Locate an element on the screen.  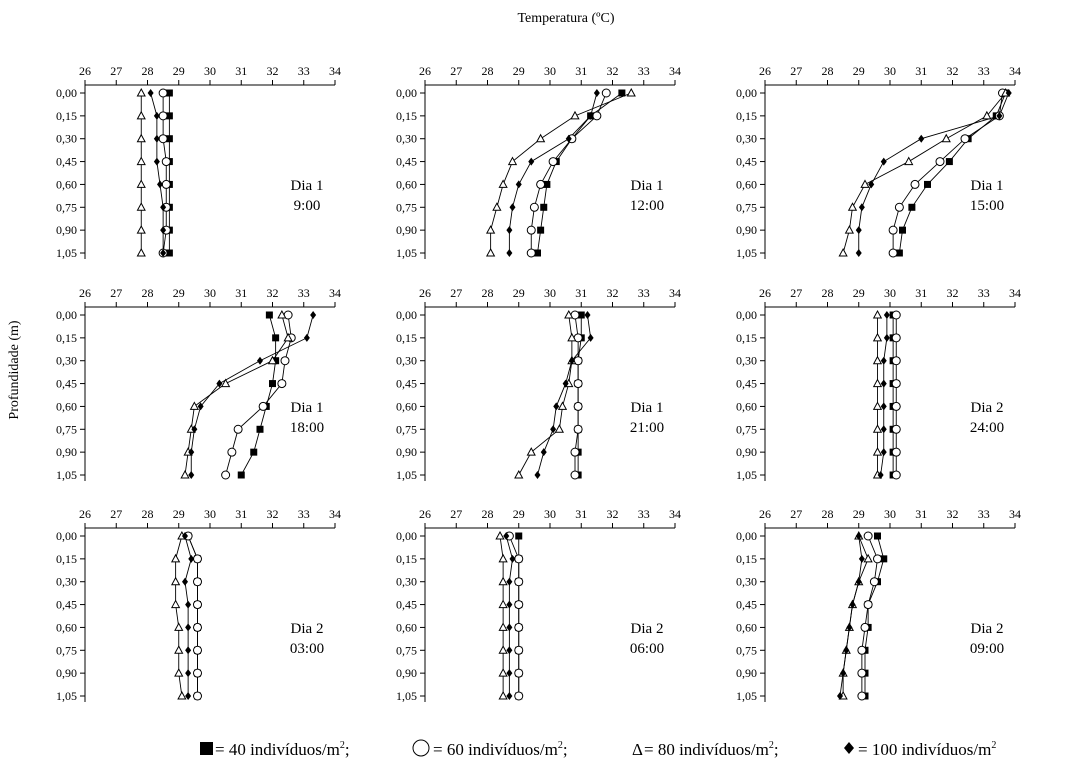
legend-sup-40: 2 is located at coordinates (342, 745).